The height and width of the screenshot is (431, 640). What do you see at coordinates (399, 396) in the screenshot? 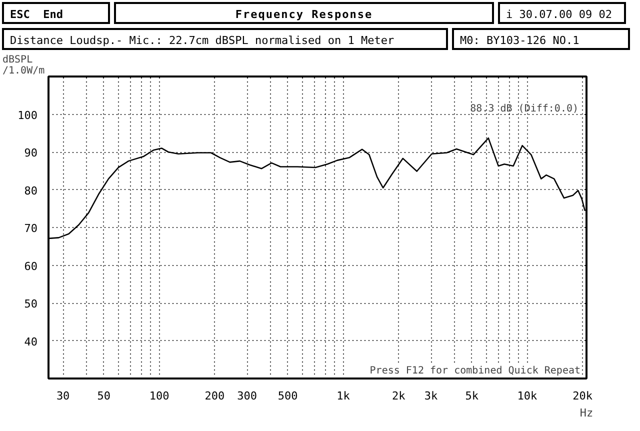
I see `x-tick-label: 2k` at bounding box center [399, 396].